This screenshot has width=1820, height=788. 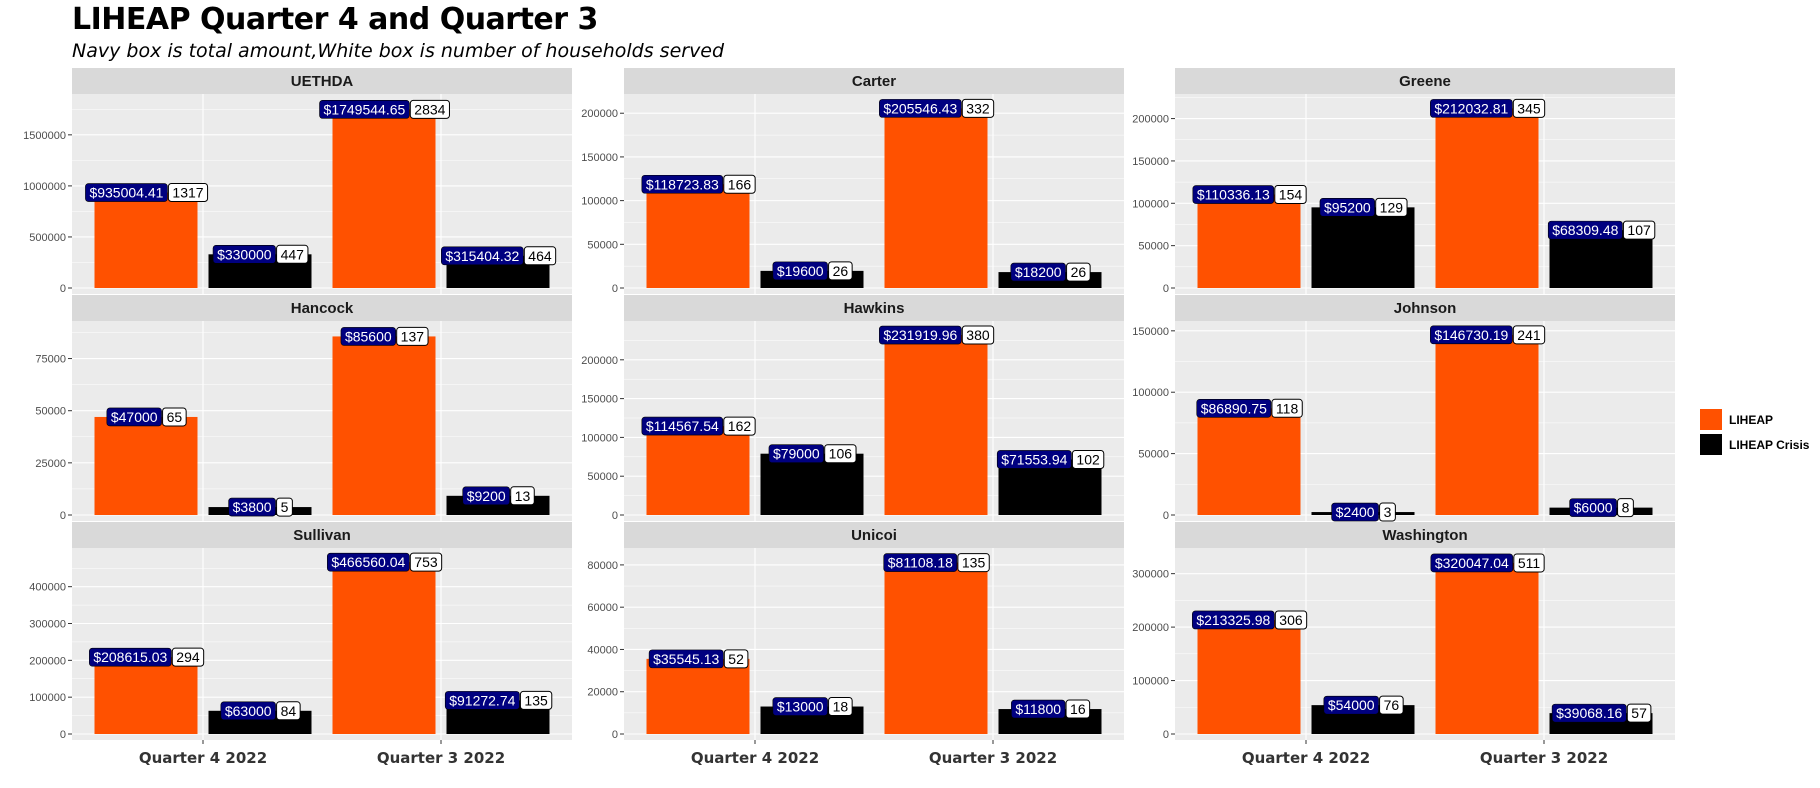 What do you see at coordinates (384, 648) in the screenshot?
I see `bar-sullivan-quarter-3-2022-liheap` at bounding box center [384, 648].